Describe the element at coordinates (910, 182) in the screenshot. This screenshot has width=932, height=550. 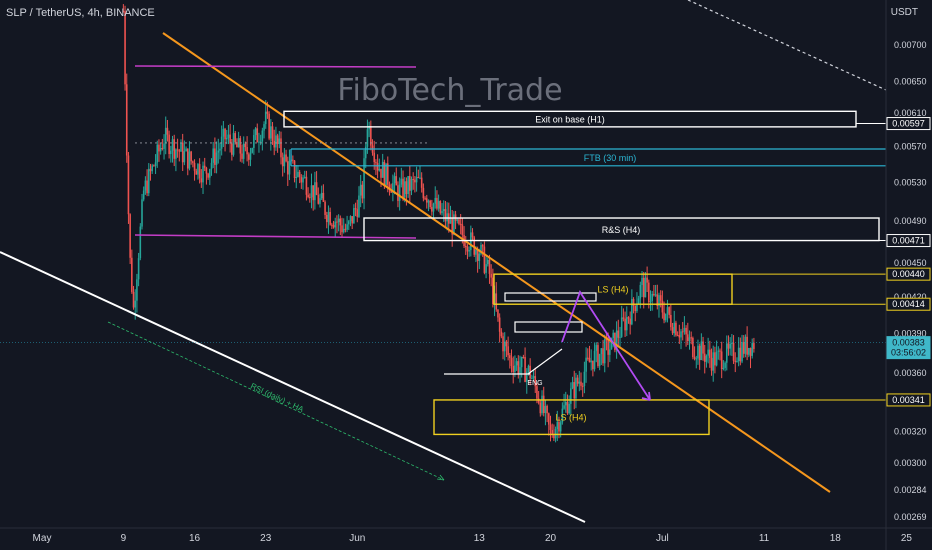
I see `price-tick: 0.00530` at that location.